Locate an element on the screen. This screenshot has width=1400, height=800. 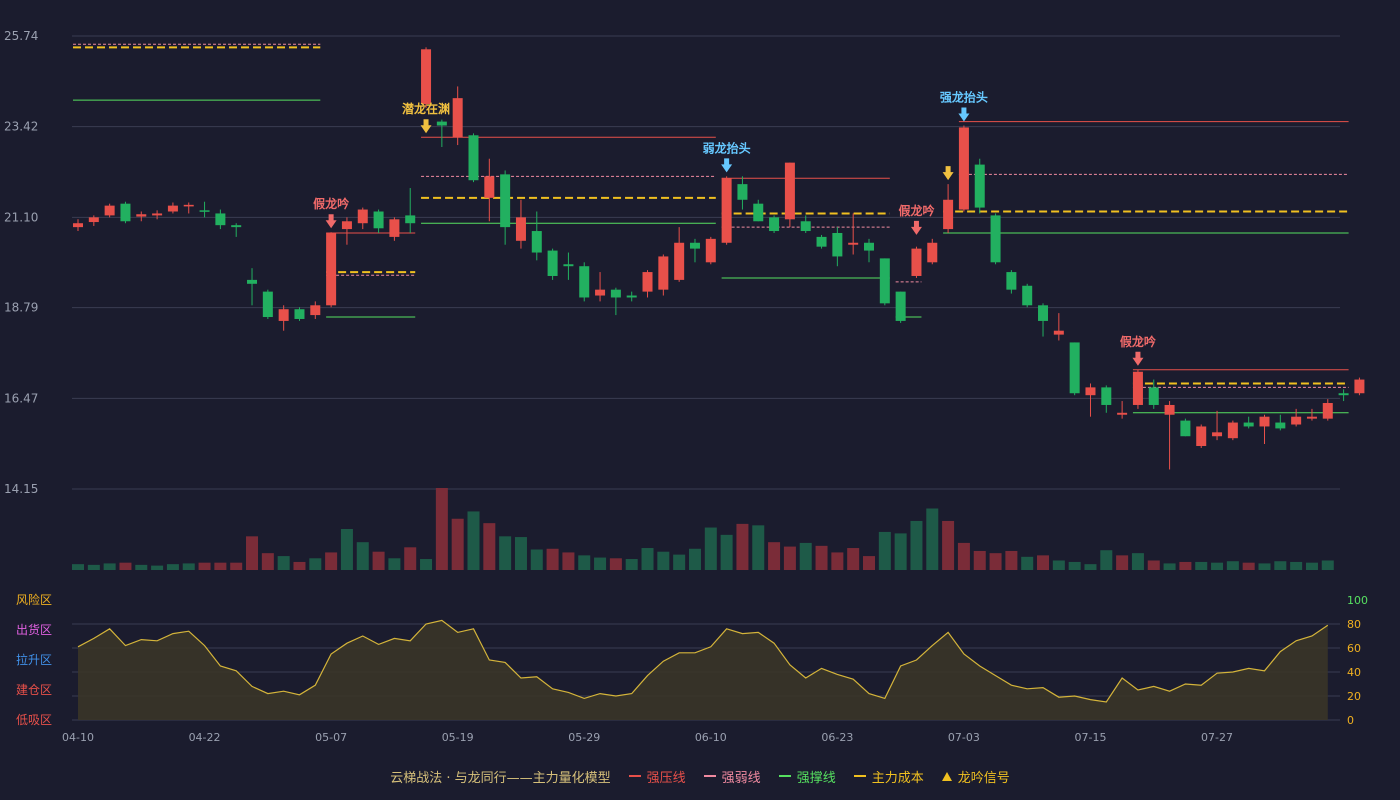
legend-item-signal: 龙吟信号 is located at coordinates (975, 776).